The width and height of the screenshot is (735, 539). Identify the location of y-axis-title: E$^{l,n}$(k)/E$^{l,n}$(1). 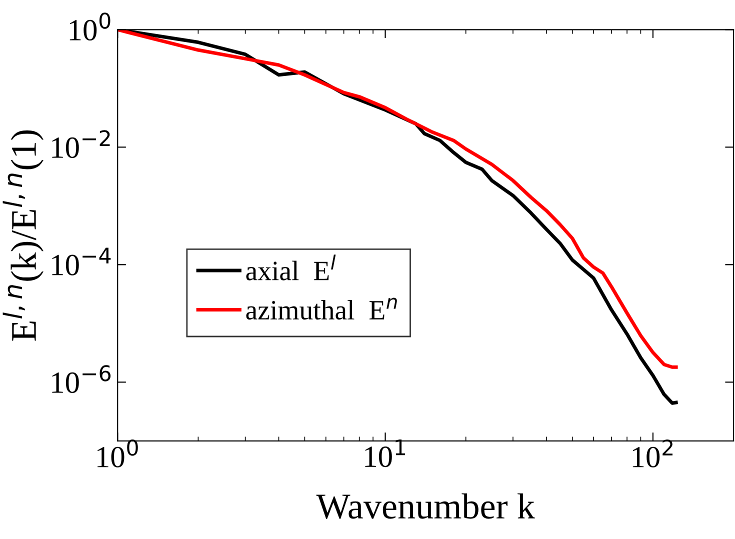
(23, 235).